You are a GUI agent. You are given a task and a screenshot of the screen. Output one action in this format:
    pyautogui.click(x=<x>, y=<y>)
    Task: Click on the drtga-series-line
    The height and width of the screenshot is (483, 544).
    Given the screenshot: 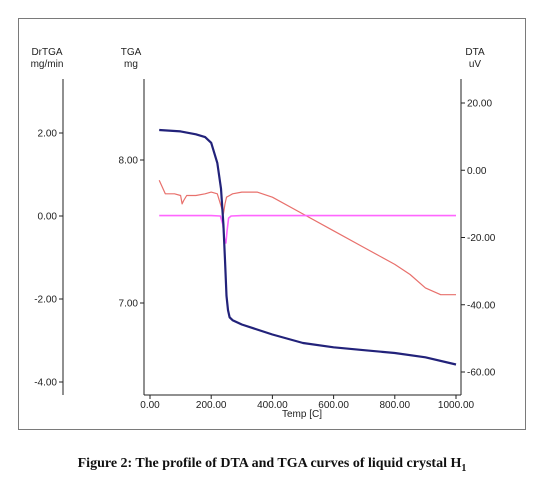 What is the action you would take?
    pyautogui.click(x=307, y=229)
    